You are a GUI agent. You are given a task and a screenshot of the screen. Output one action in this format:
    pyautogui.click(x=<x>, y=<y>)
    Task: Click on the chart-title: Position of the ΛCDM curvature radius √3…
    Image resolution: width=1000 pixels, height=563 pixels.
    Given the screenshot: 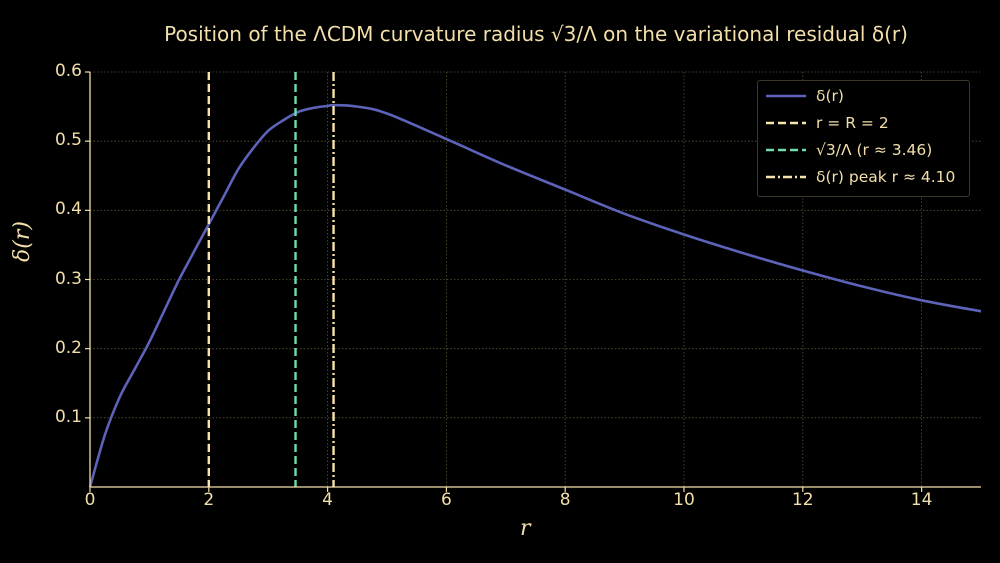 What is the action you would take?
    pyautogui.click(x=536, y=34)
    